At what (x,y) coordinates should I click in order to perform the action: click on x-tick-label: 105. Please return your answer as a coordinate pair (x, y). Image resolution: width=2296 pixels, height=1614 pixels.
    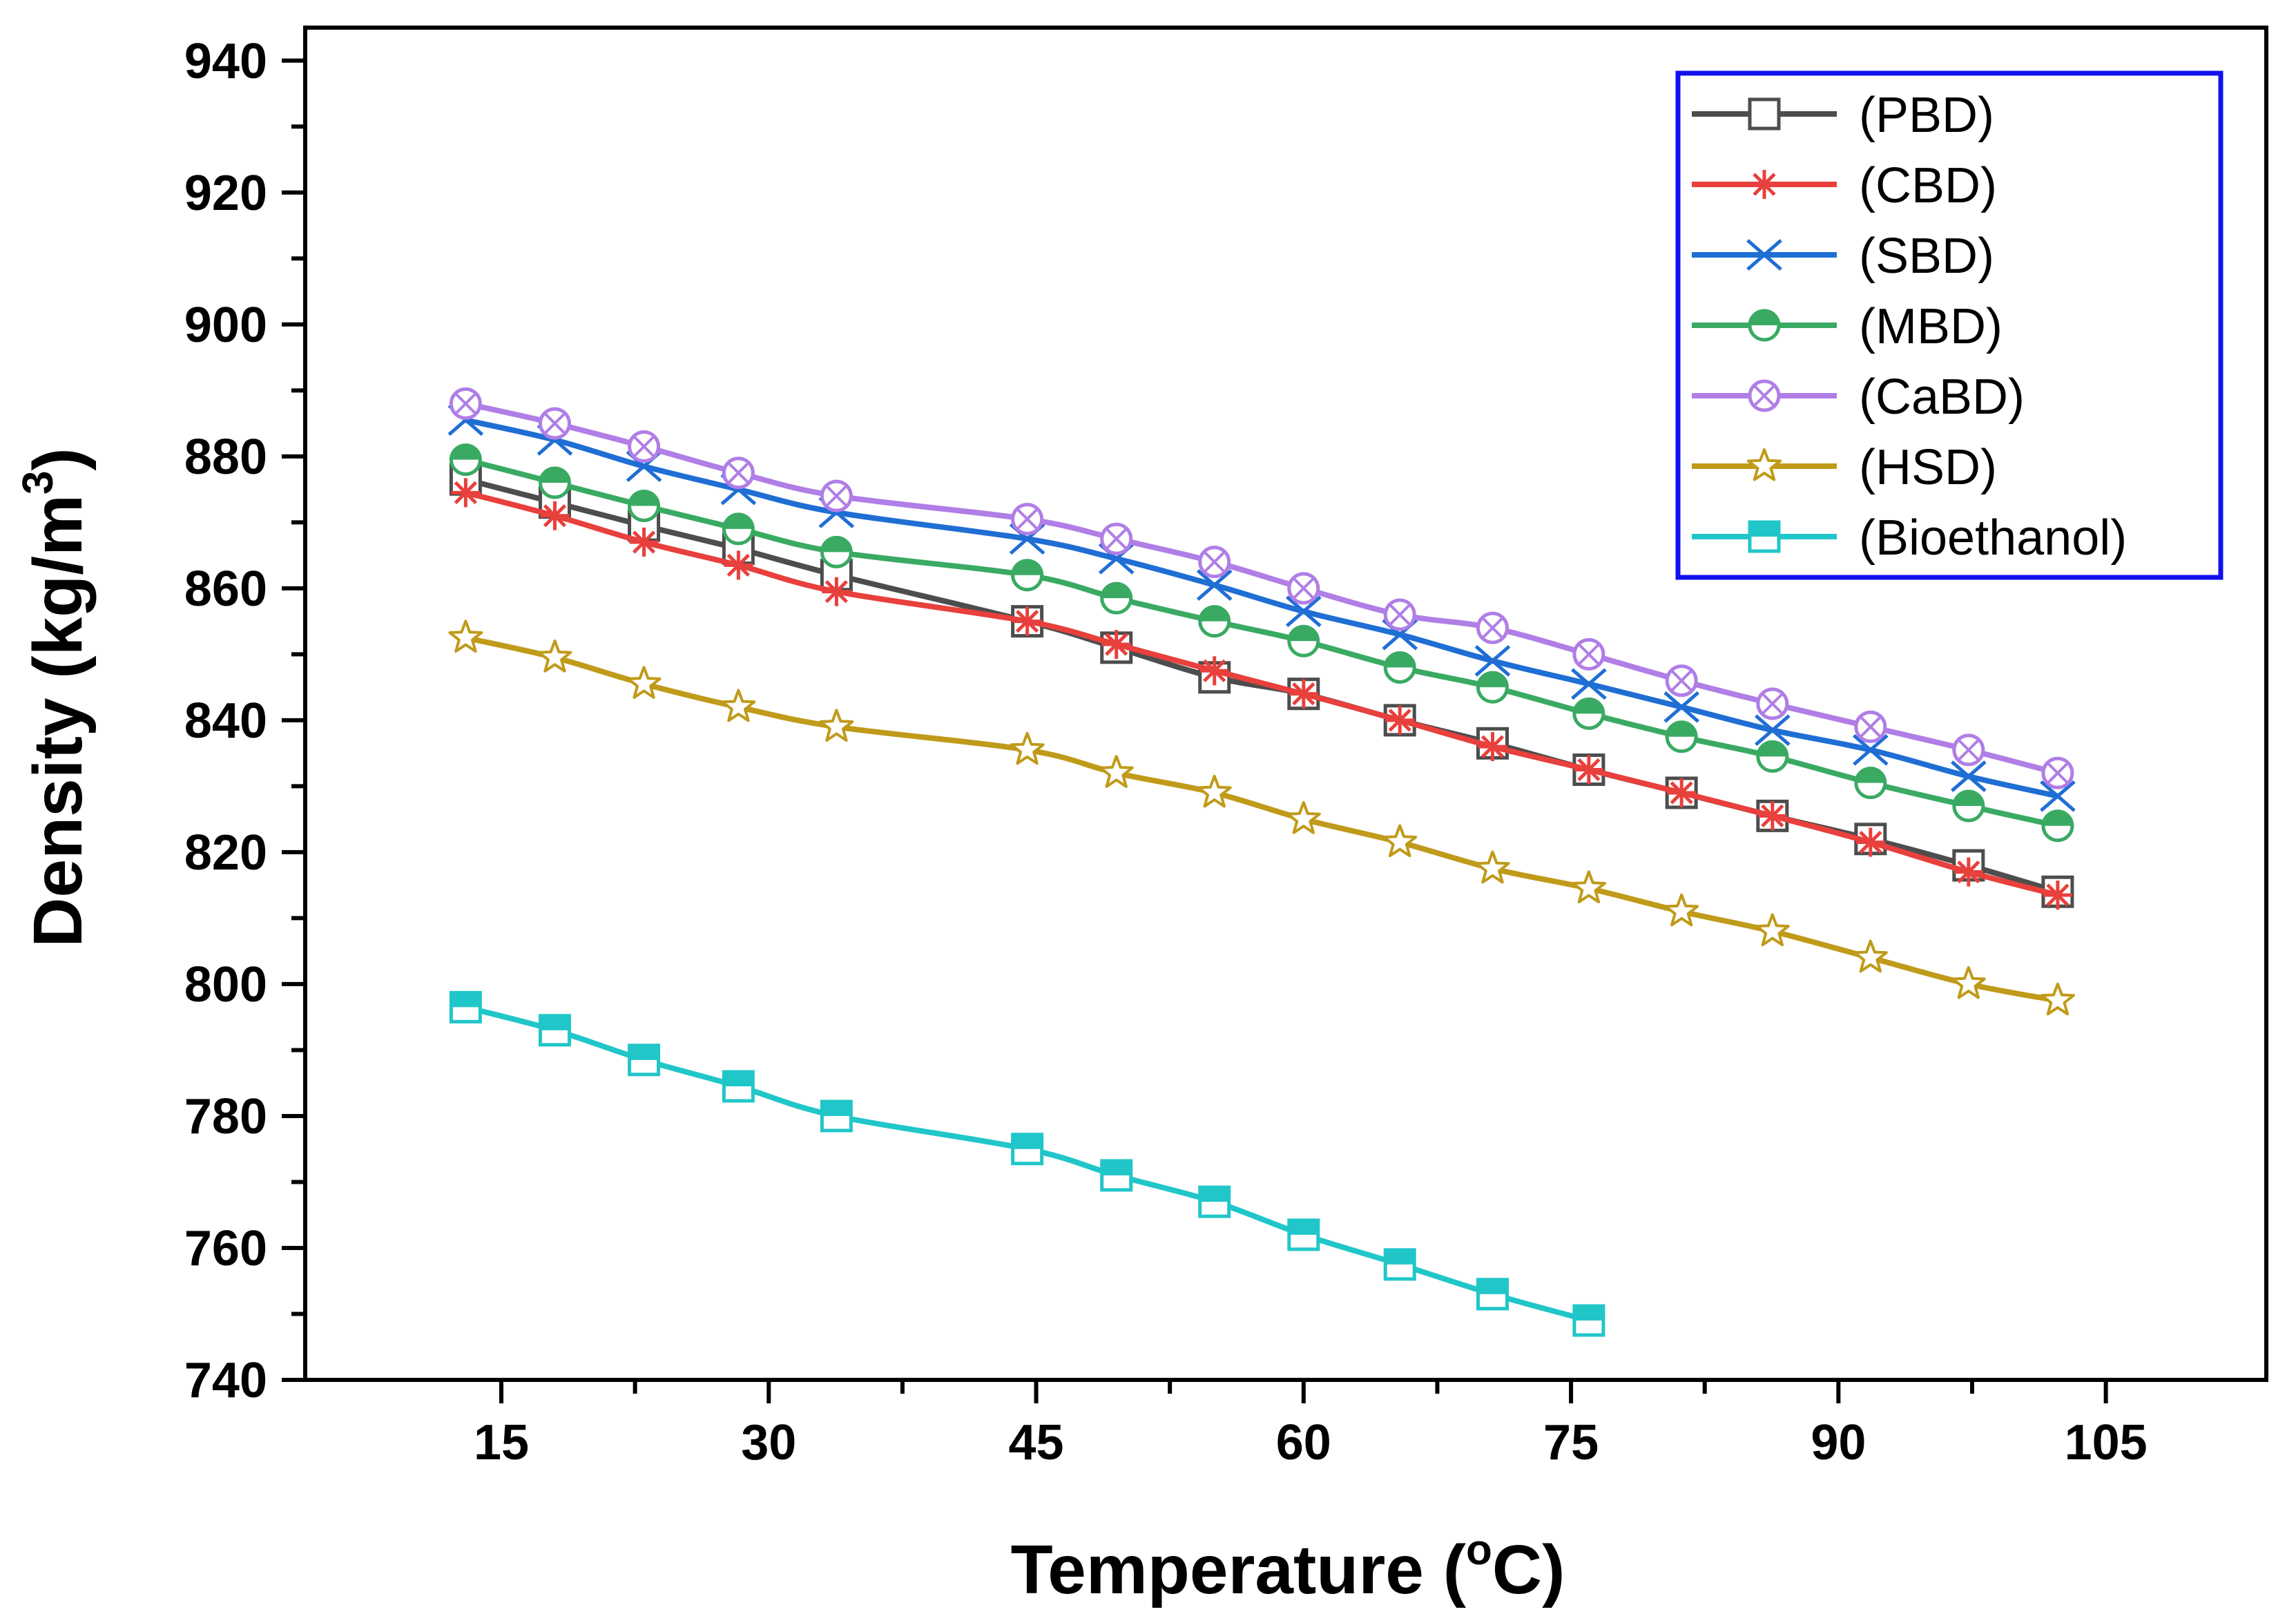
    Looking at the image, I should click on (2106, 1442).